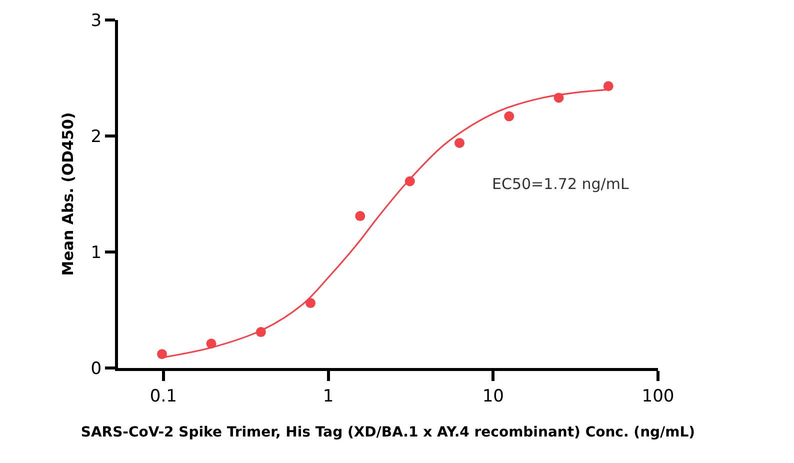  Describe the element at coordinates (68, 194) in the screenshot. I see `y-axis-title: Mean Abs. (OD450)` at that location.